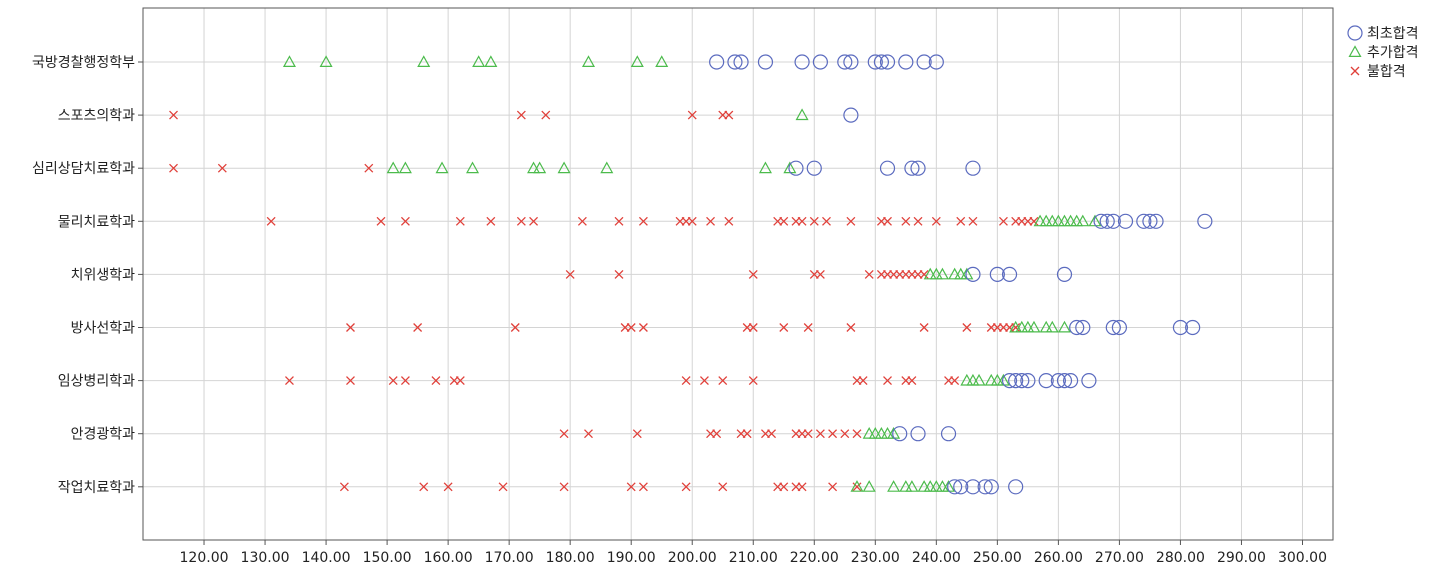 The image size is (1443, 566). Describe the element at coordinates (1383, 53) in the screenshot. I see `legend-item: 추가합격` at that location.